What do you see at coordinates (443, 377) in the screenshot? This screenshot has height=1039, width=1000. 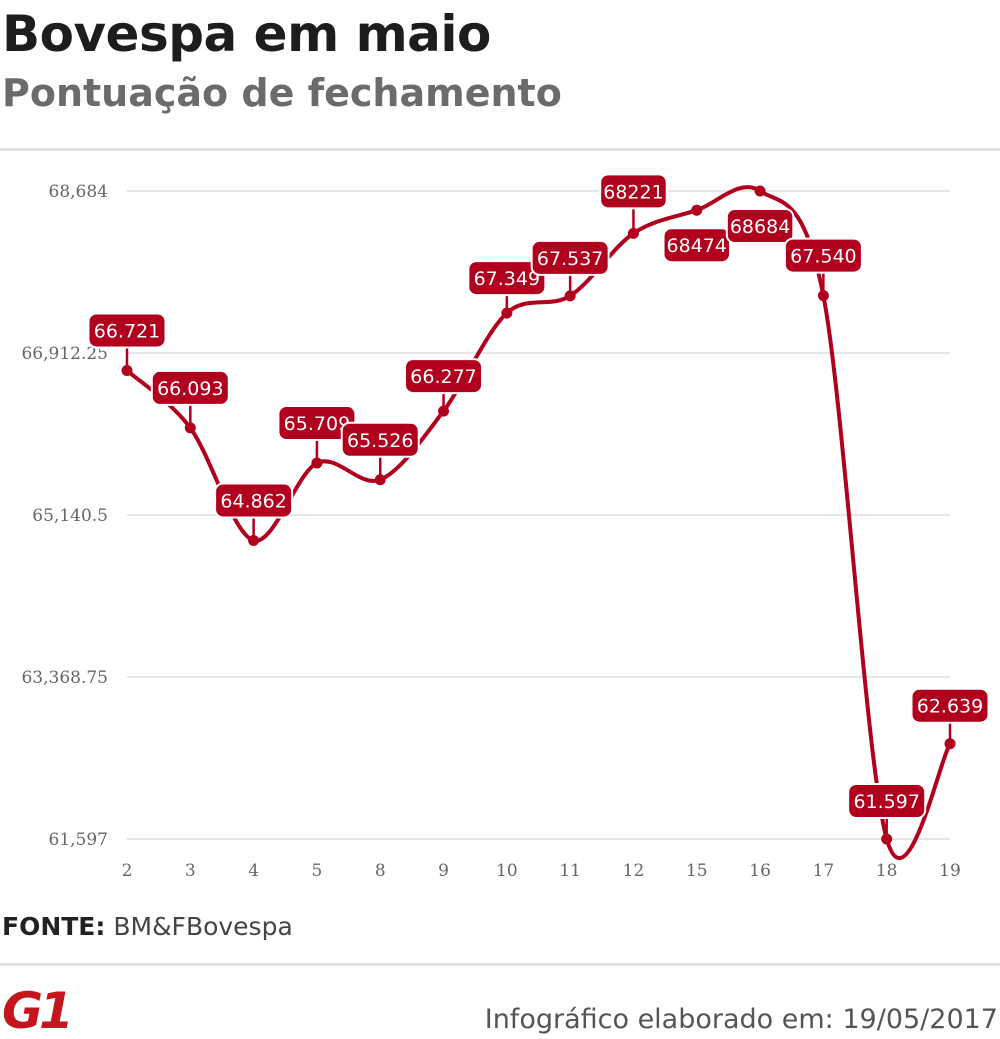 I see `svg-text: 66.277` at bounding box center [443, 377].